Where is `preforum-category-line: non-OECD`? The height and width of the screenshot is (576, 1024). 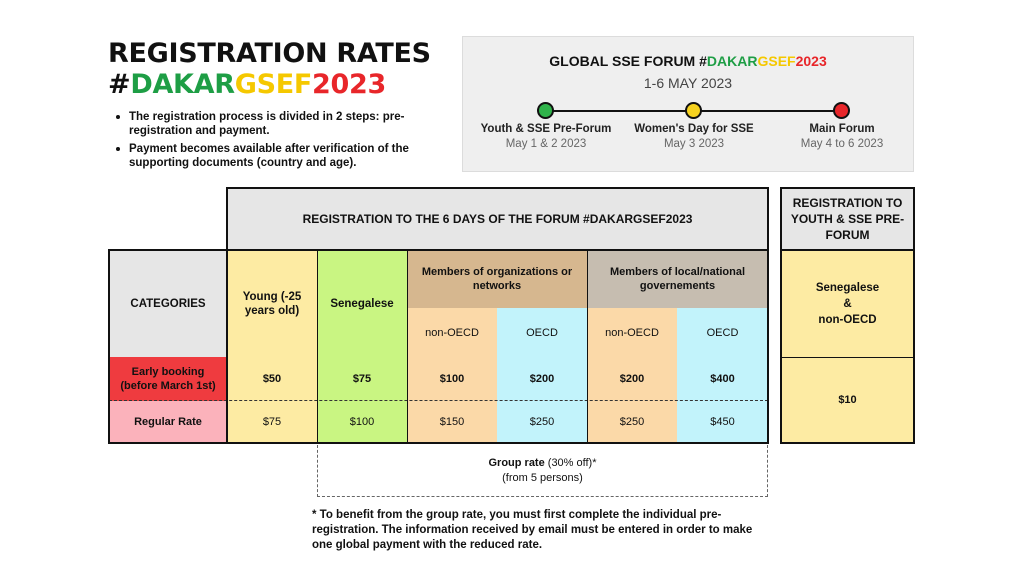 preforum-category-line: non-OECD is located at coordinates (847, 319).